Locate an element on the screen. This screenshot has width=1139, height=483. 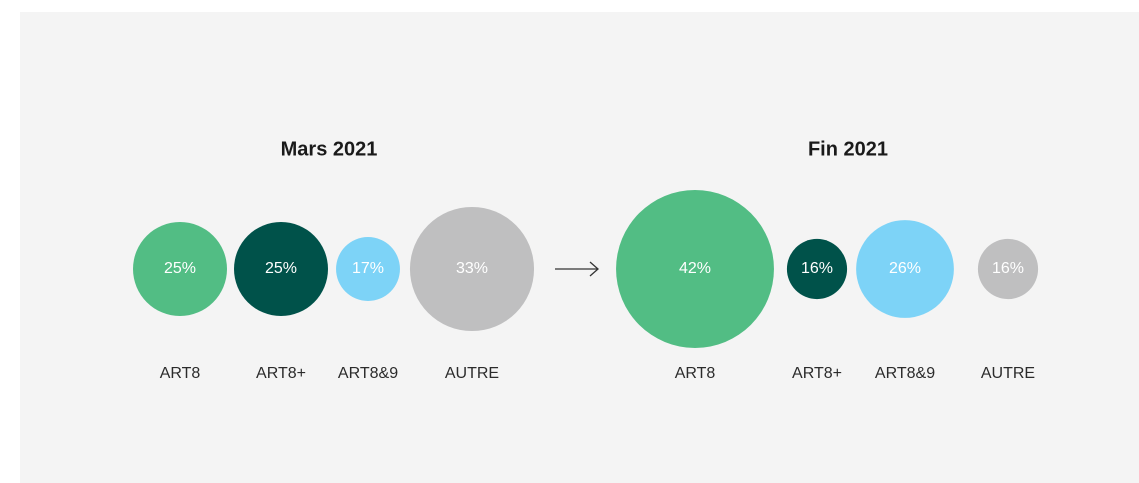
value-label: 42% is located at coordinates (695, 268).